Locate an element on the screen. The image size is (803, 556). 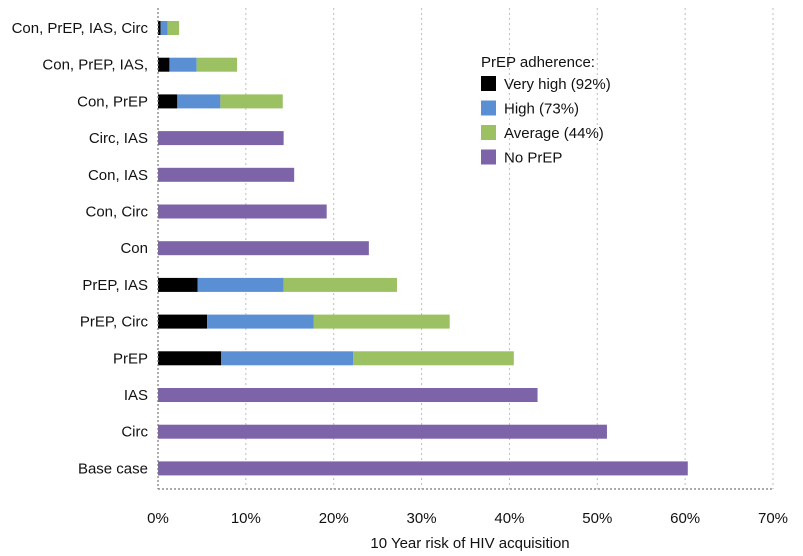
legend-label: Average (44%) is located at coordinates (554, 133).